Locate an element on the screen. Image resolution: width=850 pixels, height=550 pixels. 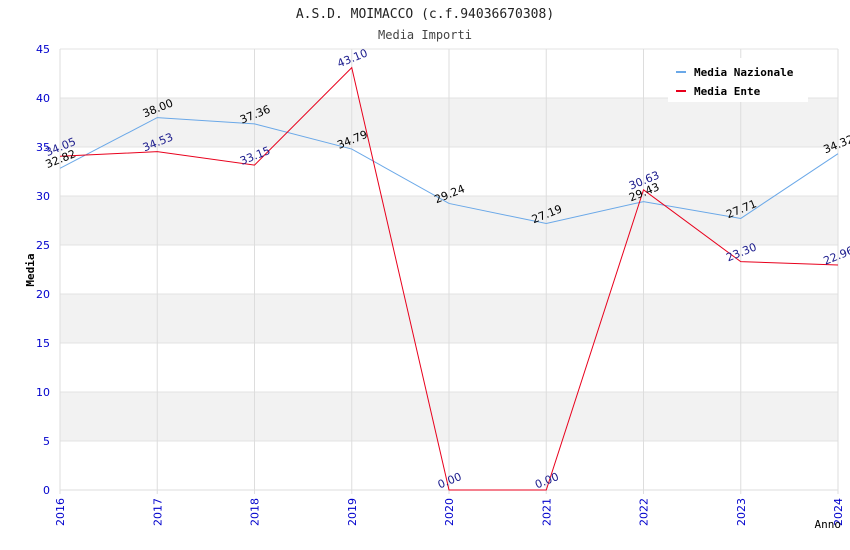
legend-entry: Media Nazionale is located at coordinates (744, 72).